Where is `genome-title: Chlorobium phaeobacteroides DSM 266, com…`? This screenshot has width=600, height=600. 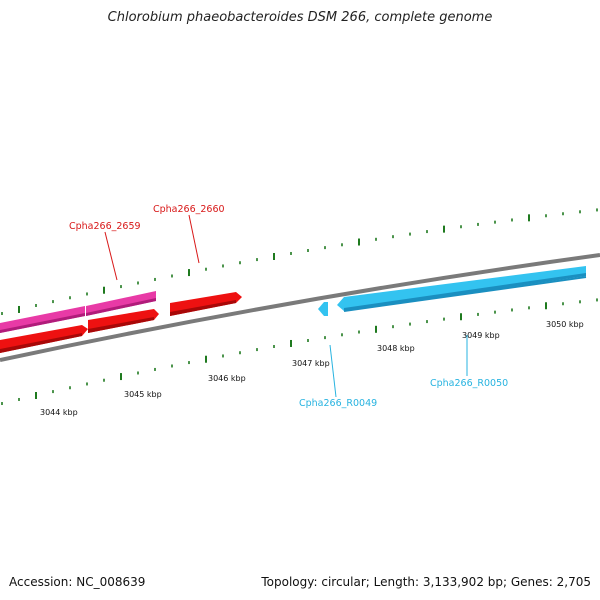
genome-title: Chlorobium phaeobacteroides DSM 266, com… is located at coordinates (300, 17).